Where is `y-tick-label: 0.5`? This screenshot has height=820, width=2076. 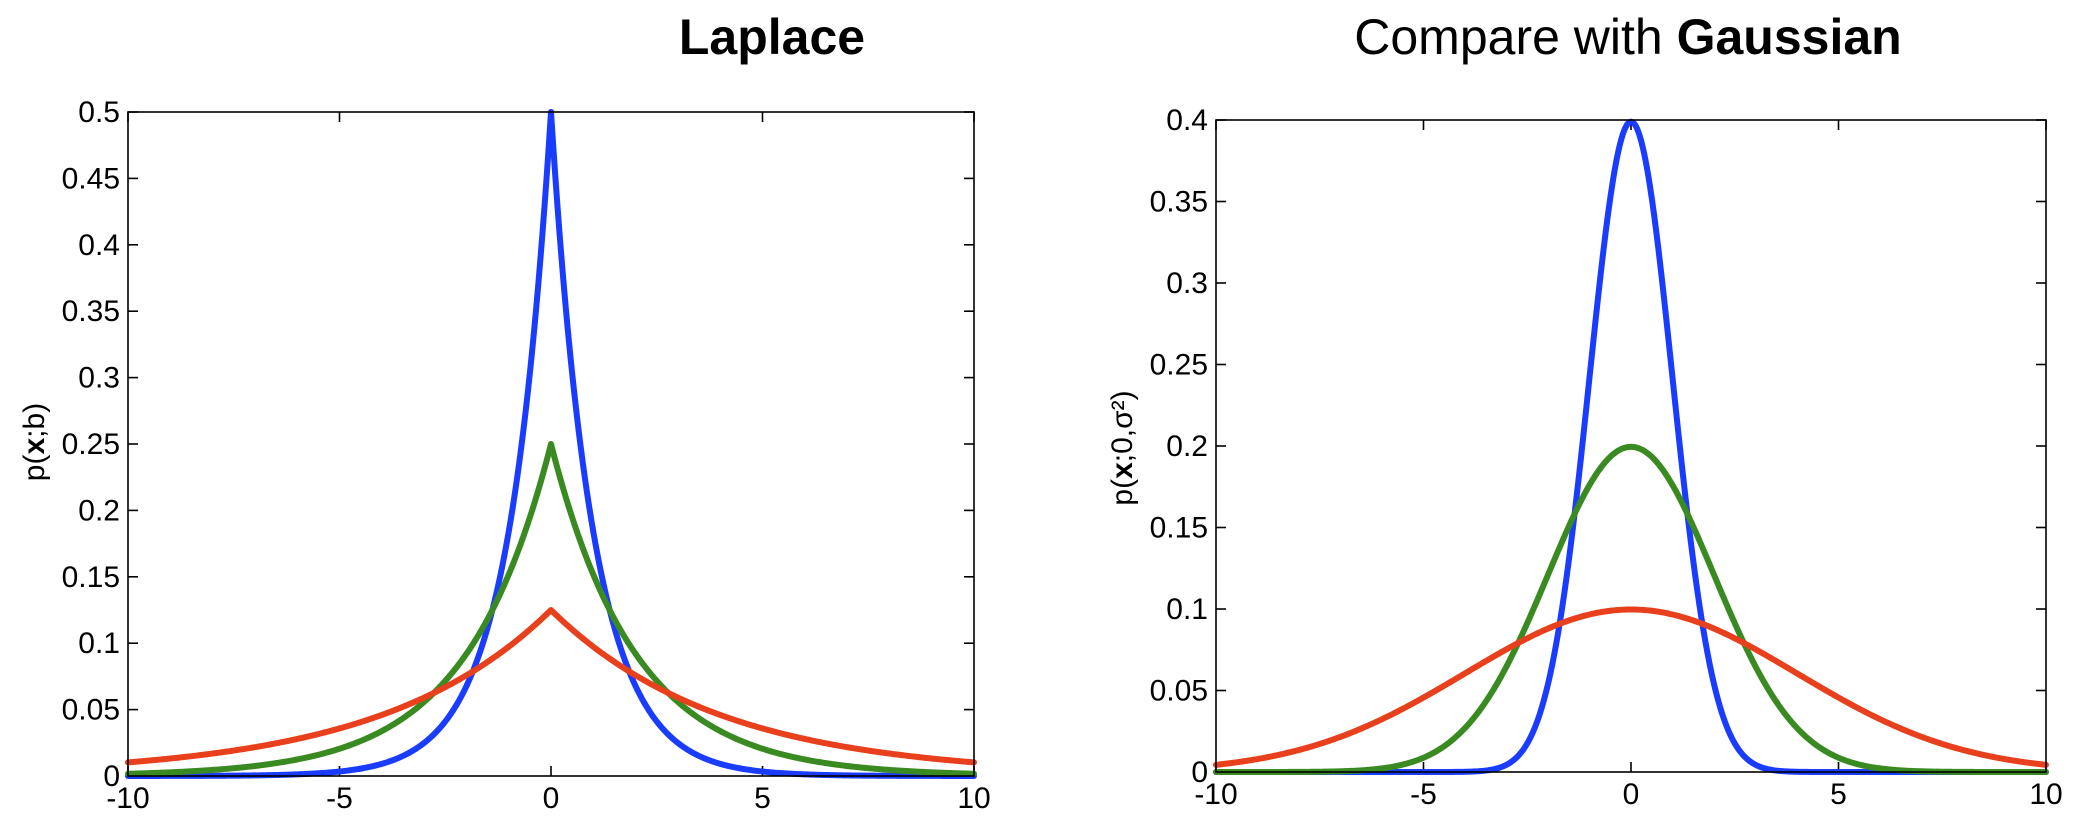
y-tick-label: 0.5 is located at coordinates (99, 112).